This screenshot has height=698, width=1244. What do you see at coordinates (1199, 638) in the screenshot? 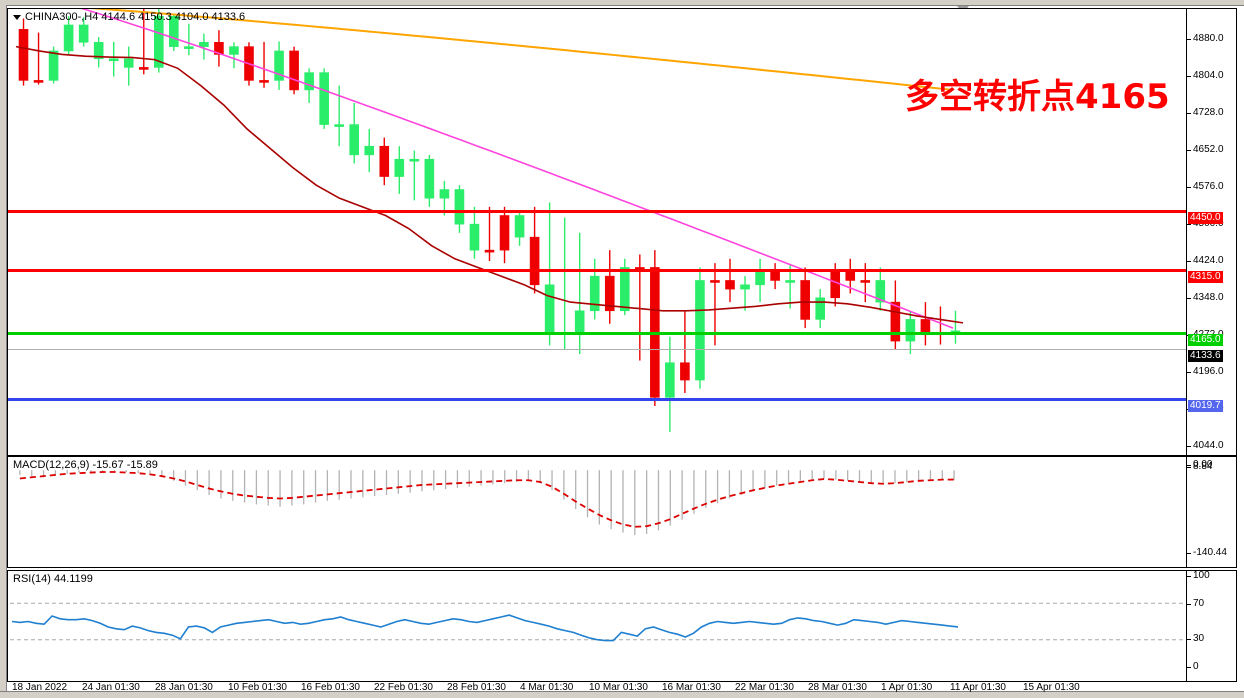
I see `rsi-axis-label: 30` at bounding box center [1199, 638].